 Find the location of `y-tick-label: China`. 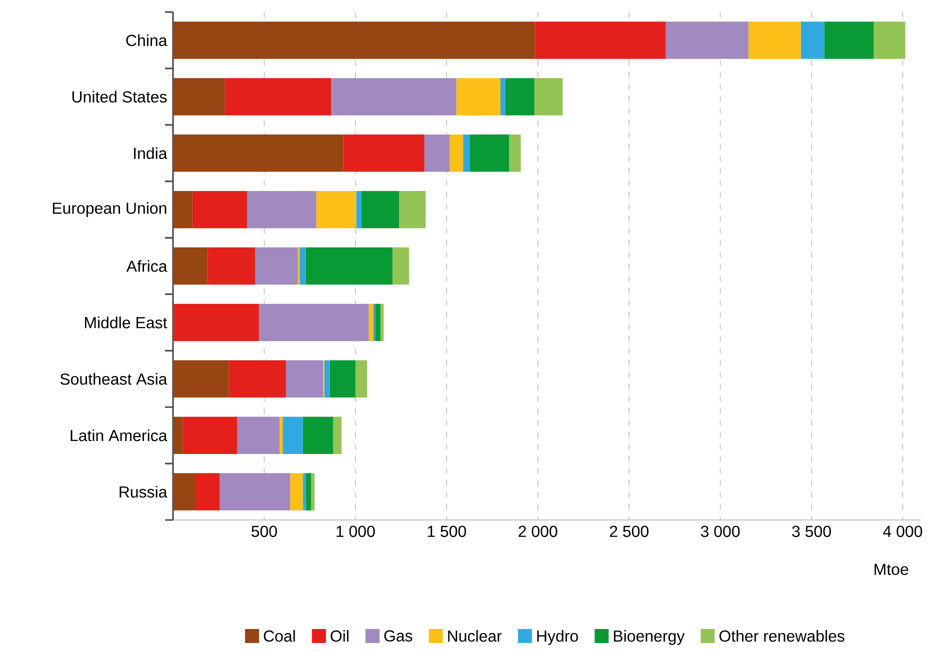

y-tick-label: China is located at coordinates (147, 40).